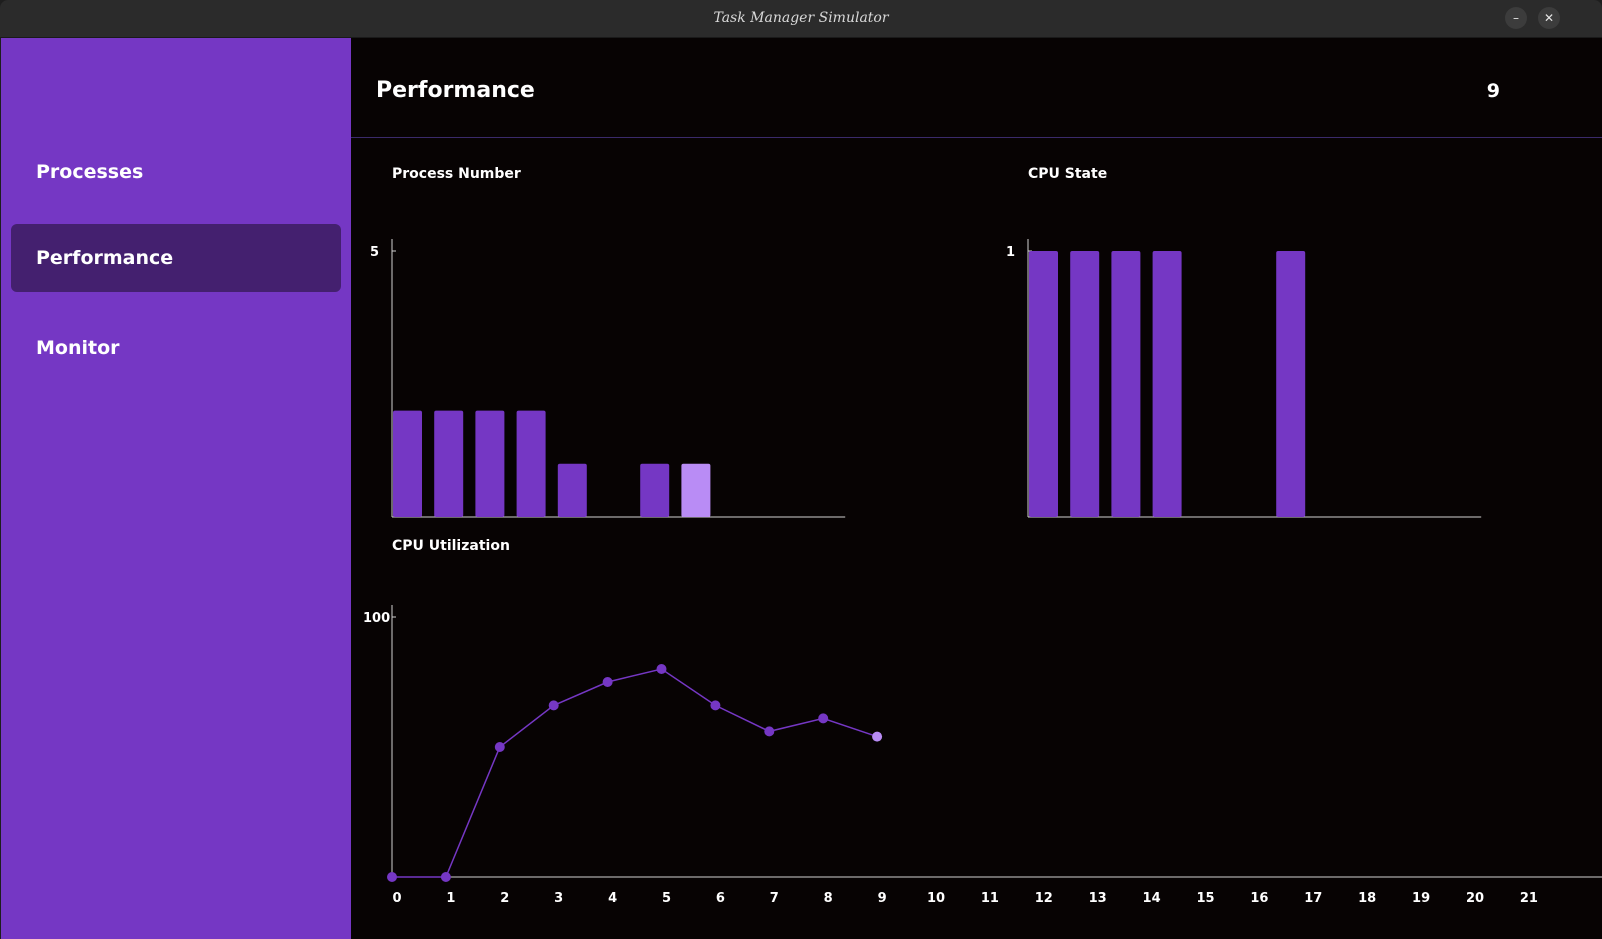 This screenshot has width=1602, height=939. Describe the element at coordinates (1068, 174) in the screenshot. I see `cpu-state-chart-title: CPU State` at that location.